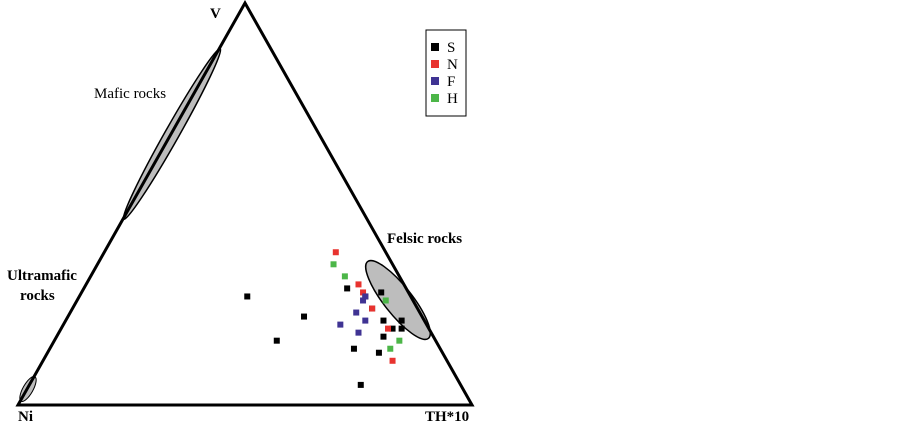 The height and width of the screenshot is (427, 903). What do you see at coordinates (130, 94) in the screenshot?
I see `annotation: Mafic rocks` at bounding box center [130, 94].